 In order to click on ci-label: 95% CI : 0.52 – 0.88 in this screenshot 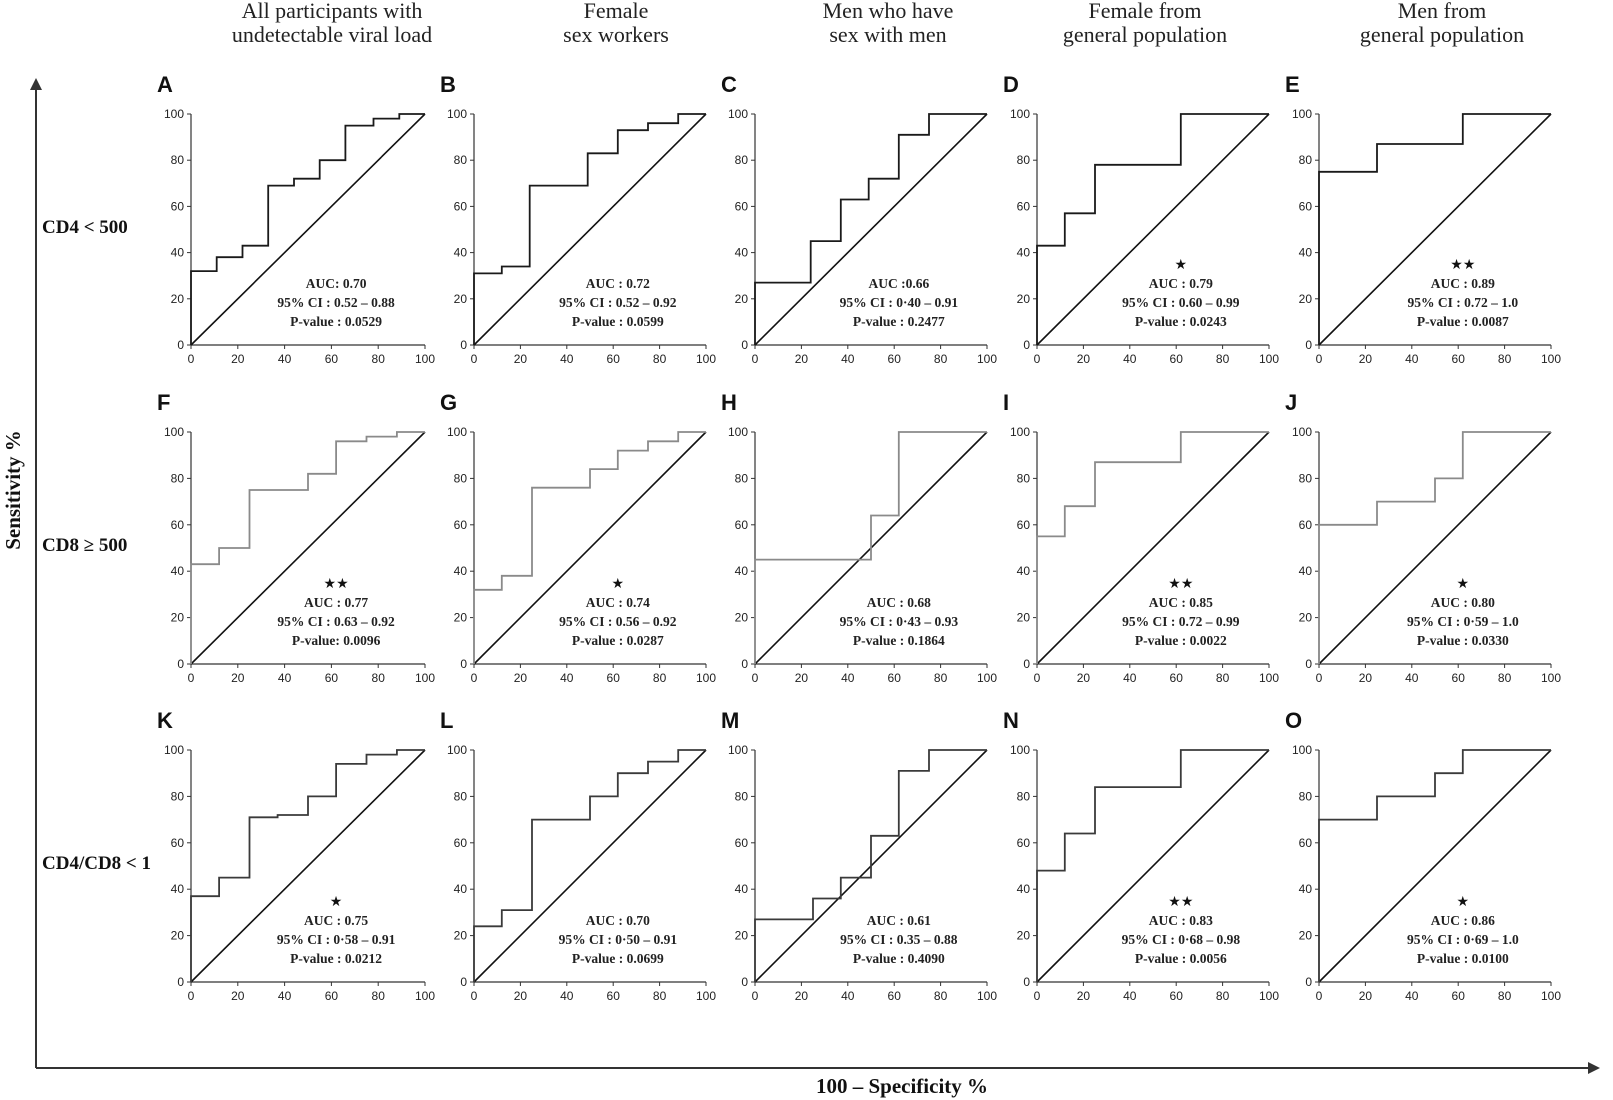, I will do `click(336, 302)`.